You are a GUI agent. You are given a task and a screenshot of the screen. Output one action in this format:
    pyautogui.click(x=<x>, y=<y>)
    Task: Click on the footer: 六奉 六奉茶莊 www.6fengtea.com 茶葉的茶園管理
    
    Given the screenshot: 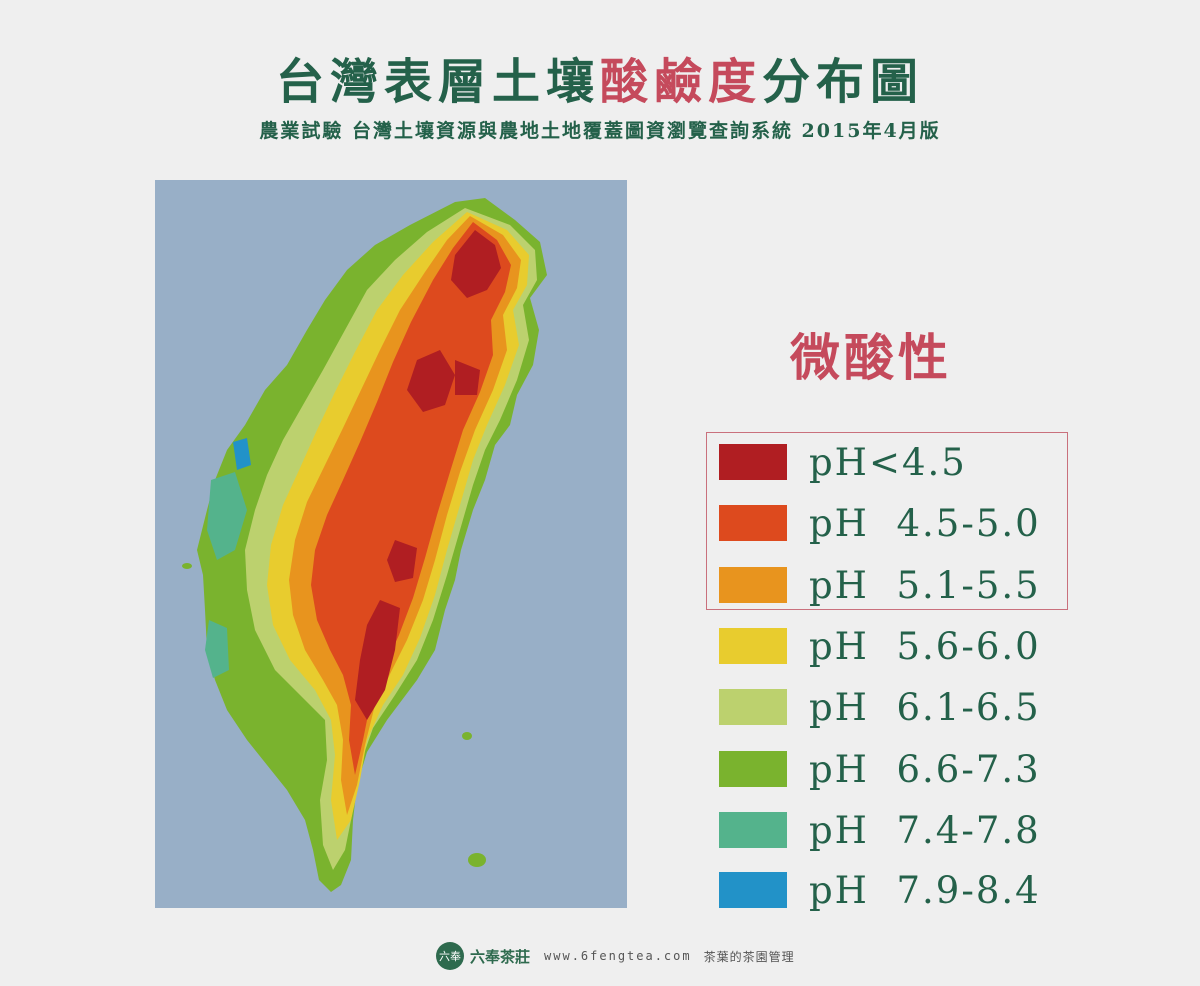 What is the action you would take?
    pyautogui.click(x=615, y=956)
    